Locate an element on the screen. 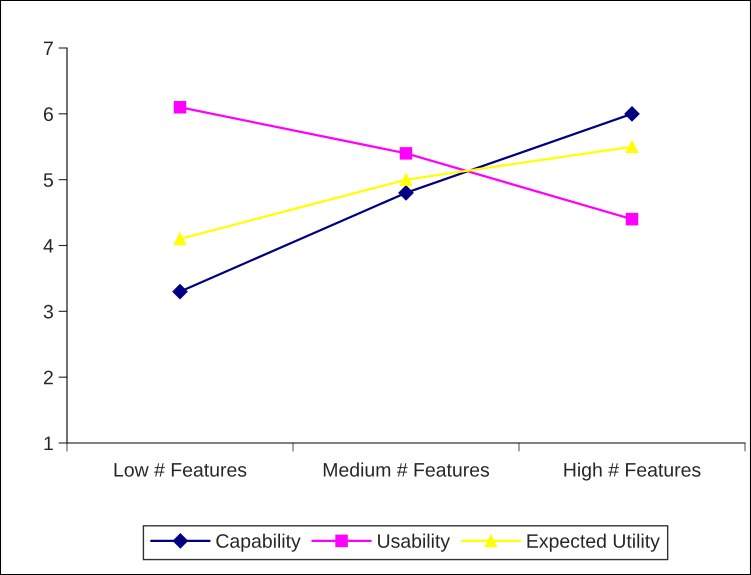 This screenshot has height=575, width=751. y-tick-label: 5 is located at coordinates (48, 180).